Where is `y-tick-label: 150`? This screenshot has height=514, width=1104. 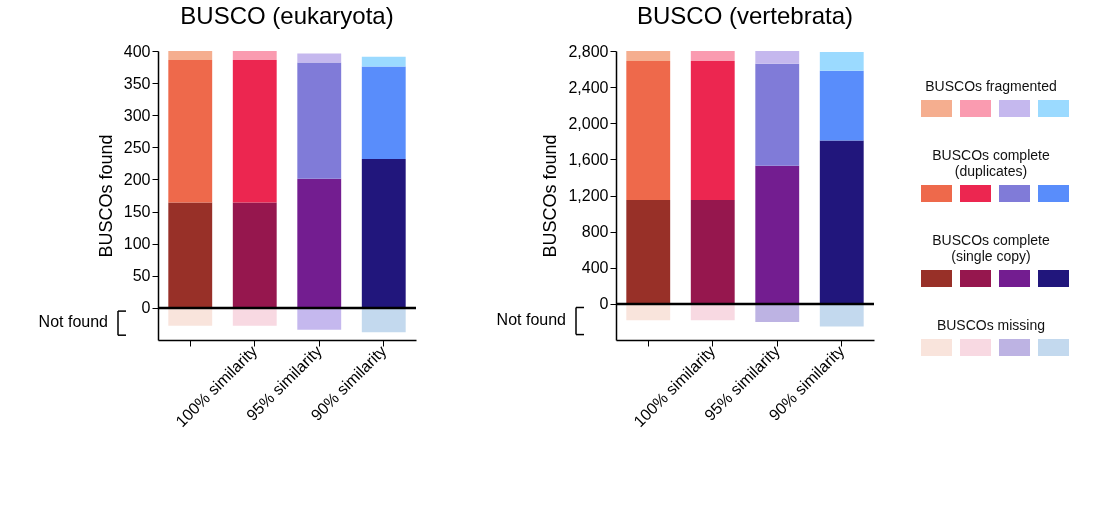 y-tick-label: 150 is located at coordinates (137, 212).